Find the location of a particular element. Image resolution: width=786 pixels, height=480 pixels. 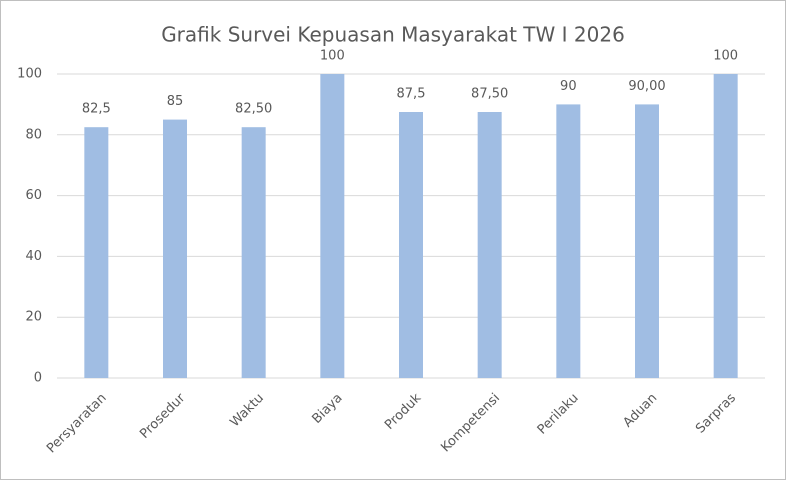

y-tick-label: 40 is located at coordinates (33, 256).